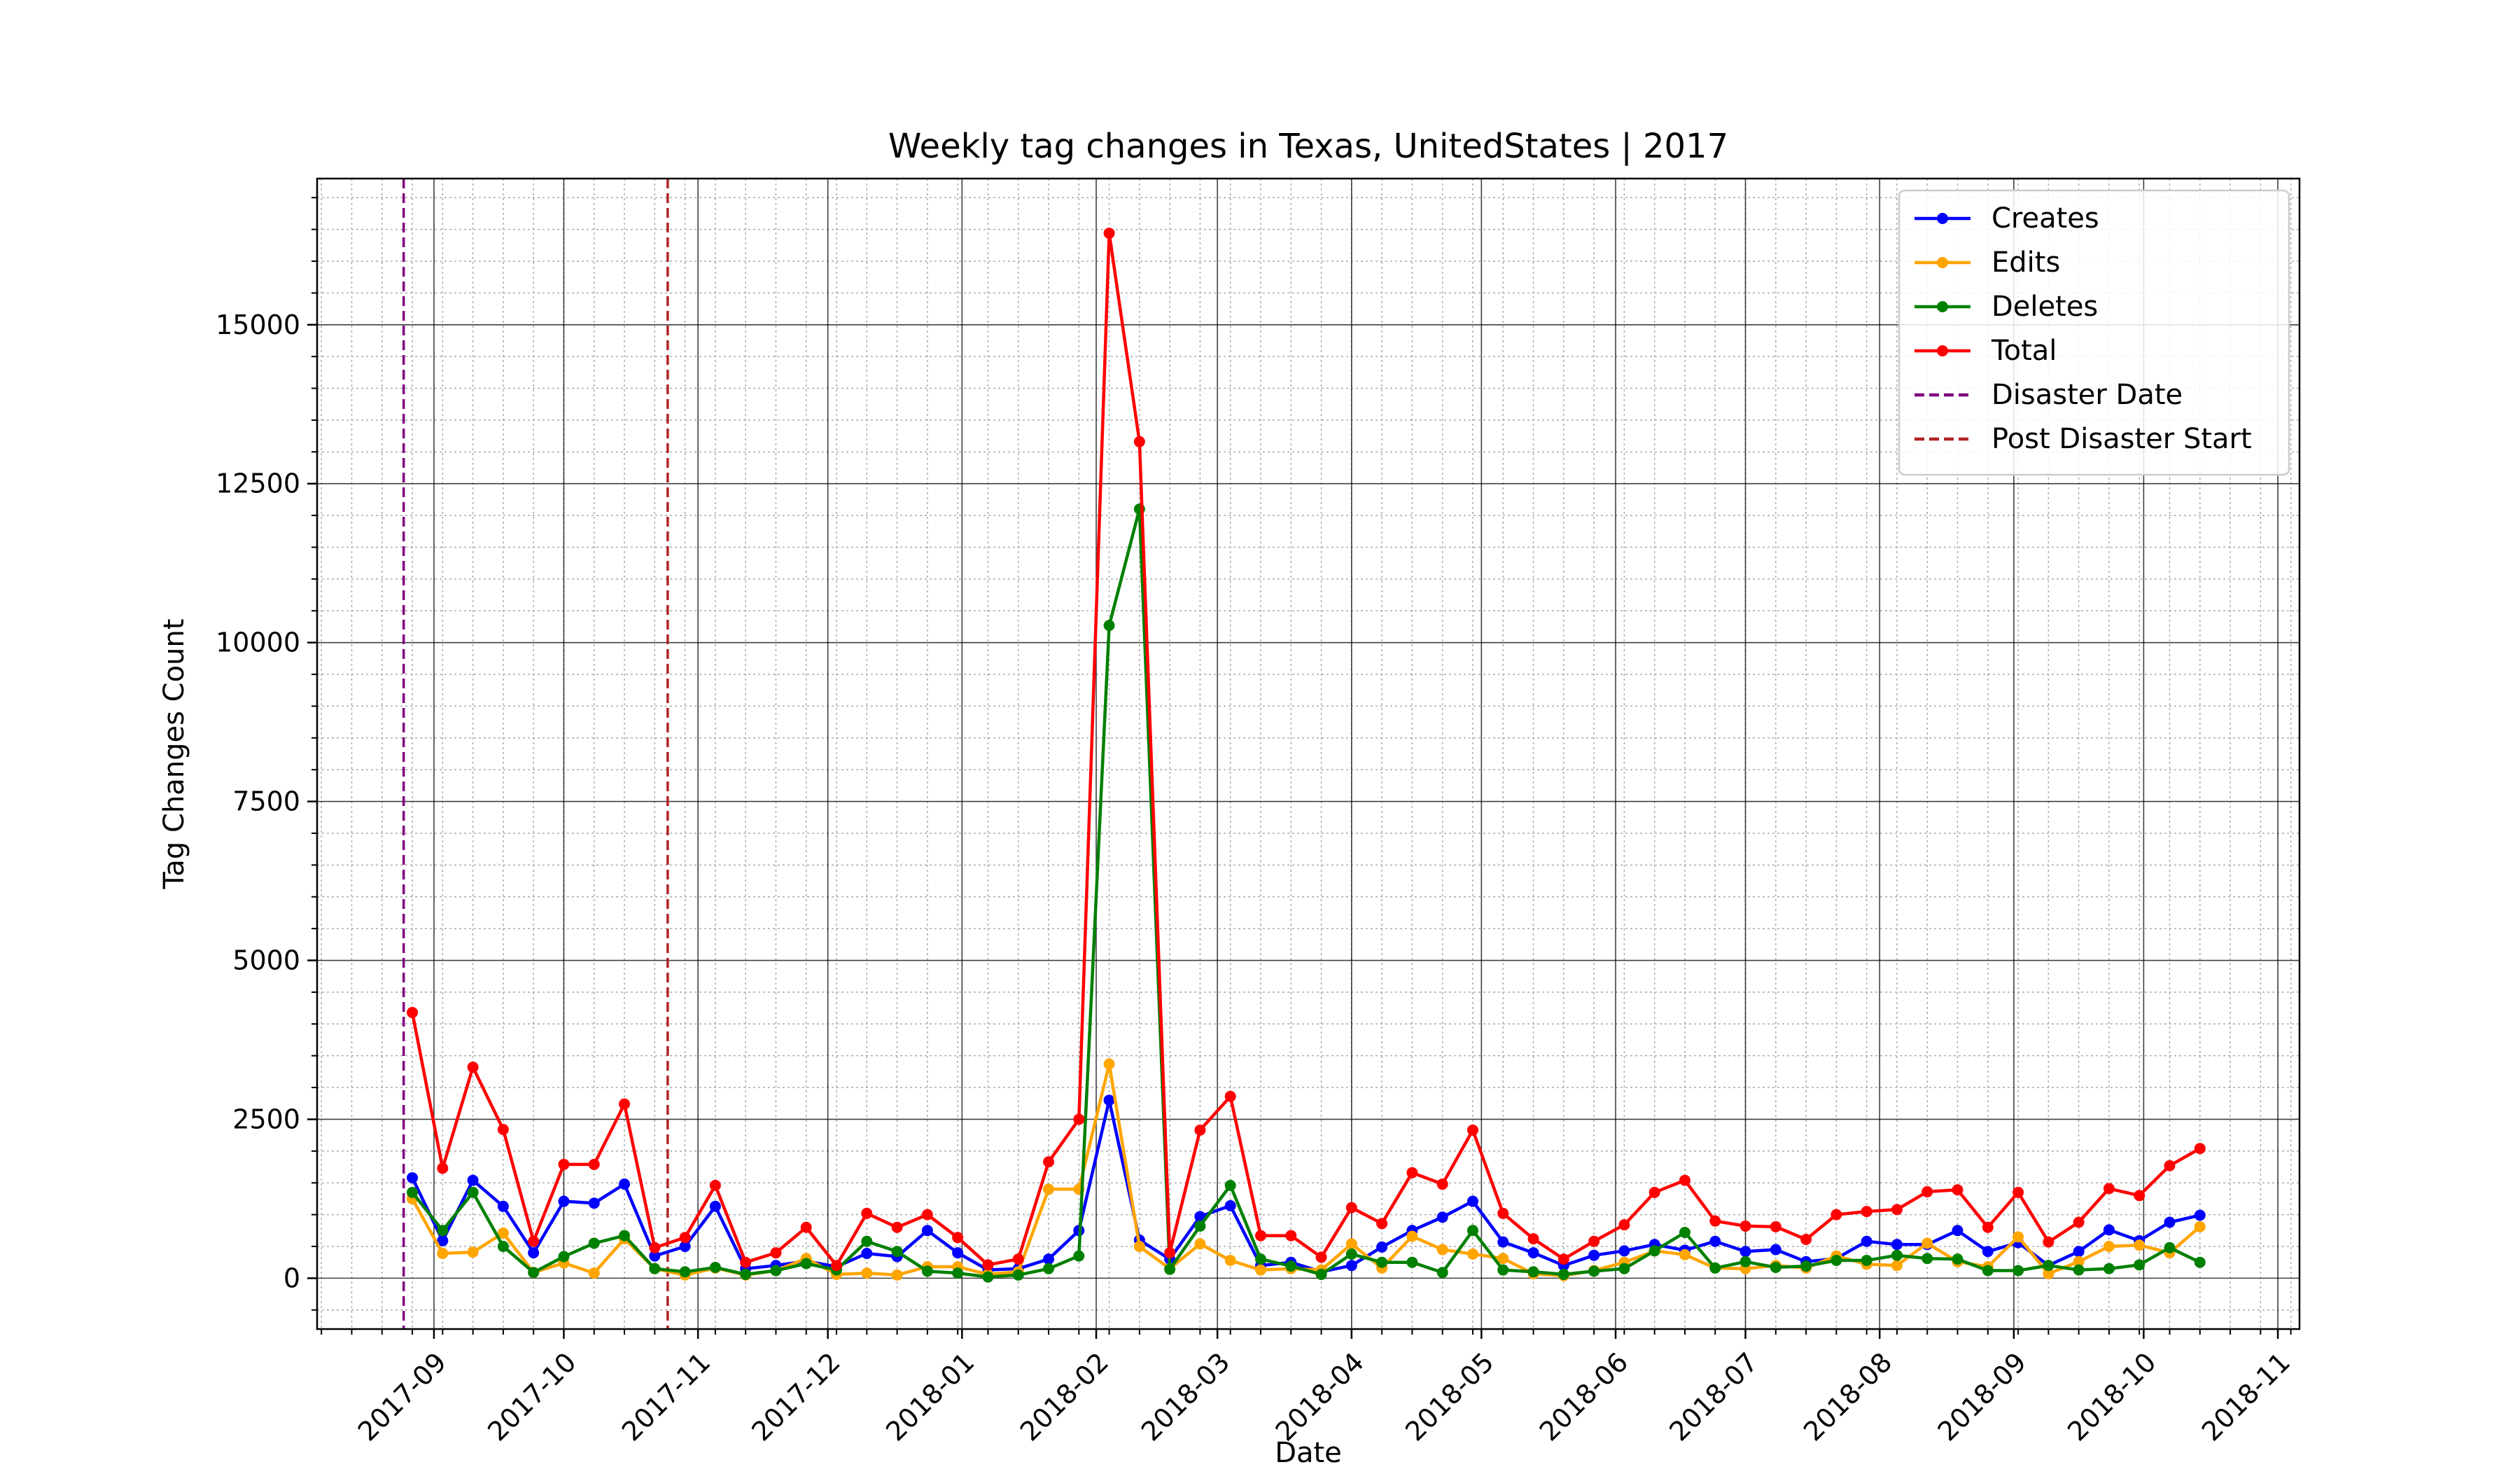 The image size is (2520, 1474). I want to click on y-tick-label: 2500, so click(266, 1119).